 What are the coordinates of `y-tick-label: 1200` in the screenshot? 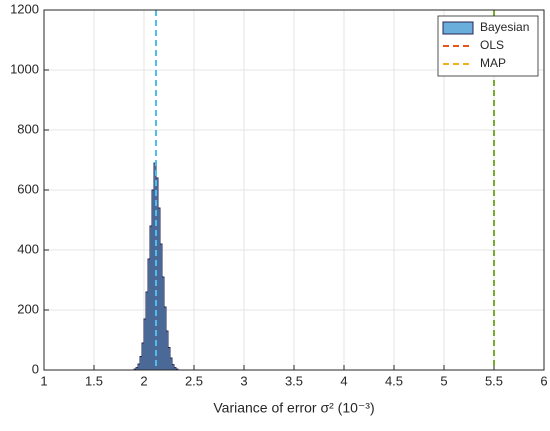 It's located at (24, 8).